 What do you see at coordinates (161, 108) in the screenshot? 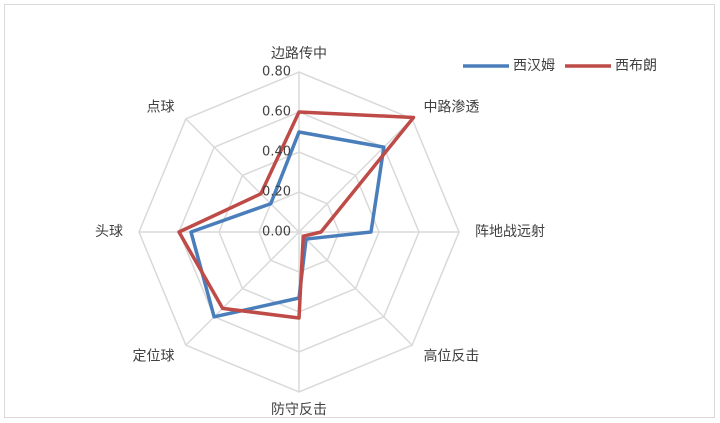
I see `axis-label: 点球` at bounding box center [161, 108].